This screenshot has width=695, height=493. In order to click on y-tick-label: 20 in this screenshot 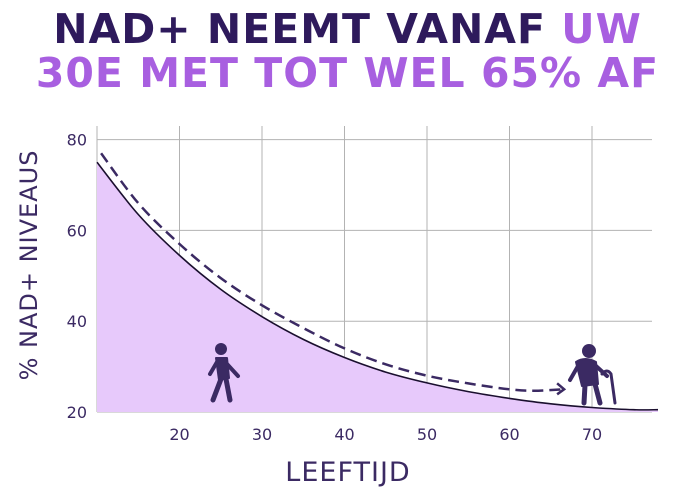, I will do `click(77, 412)`.